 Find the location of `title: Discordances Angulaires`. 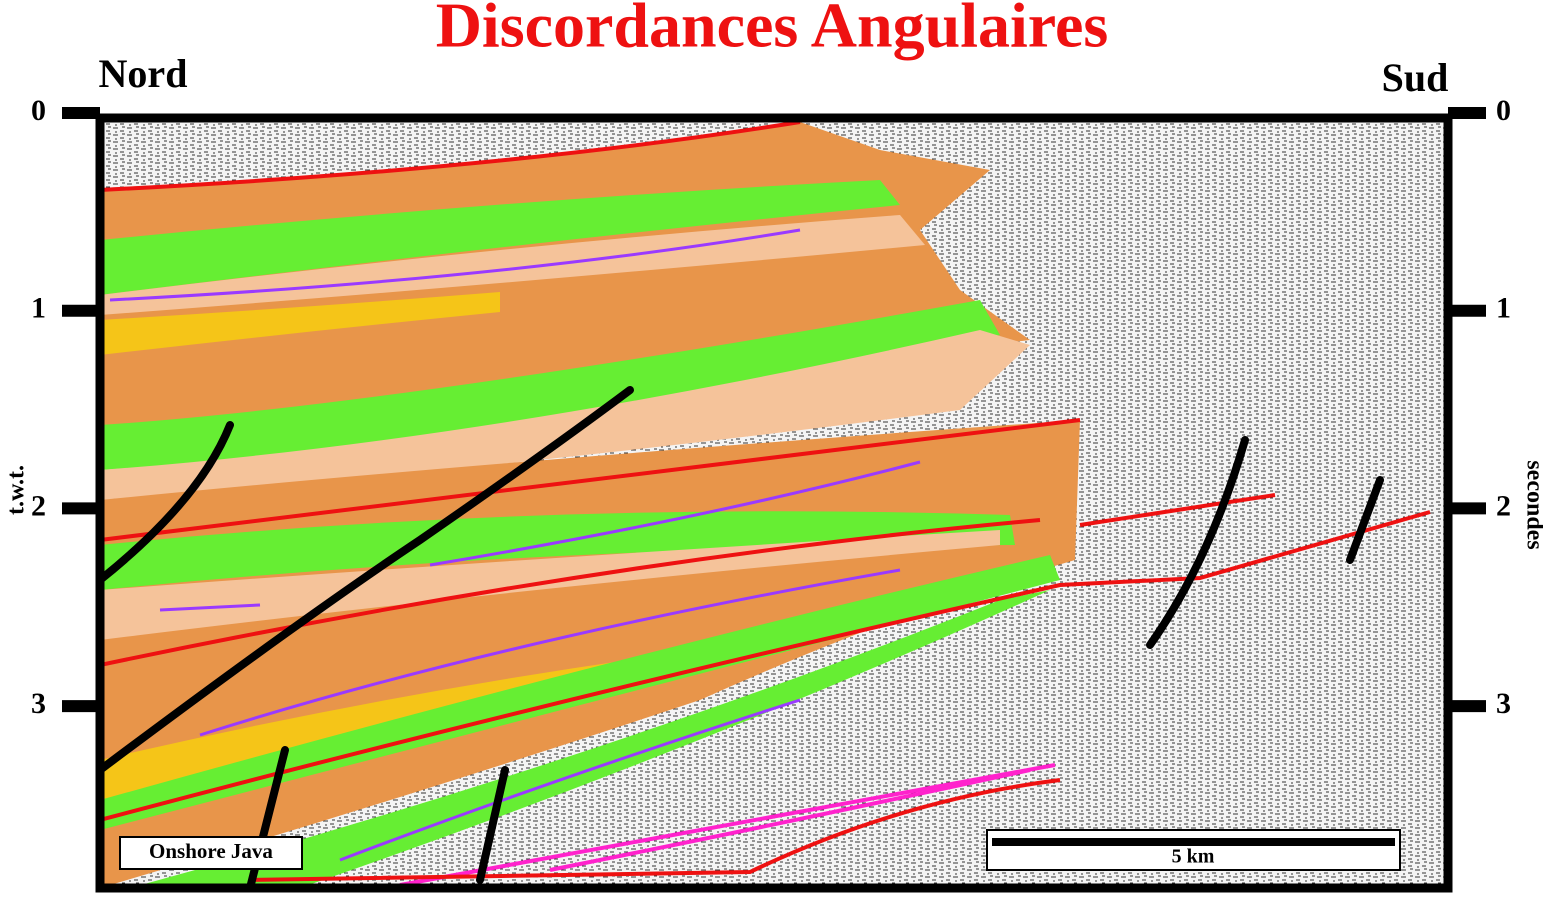

title: Discordances Angulaires is located at coordinates (772, 30).